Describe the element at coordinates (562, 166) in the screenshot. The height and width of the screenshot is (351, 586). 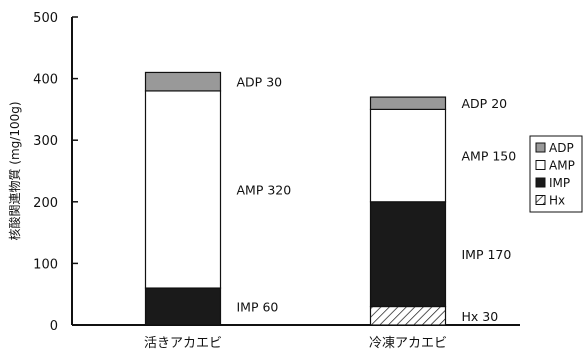
I see `legend-label: AMP` at that location.